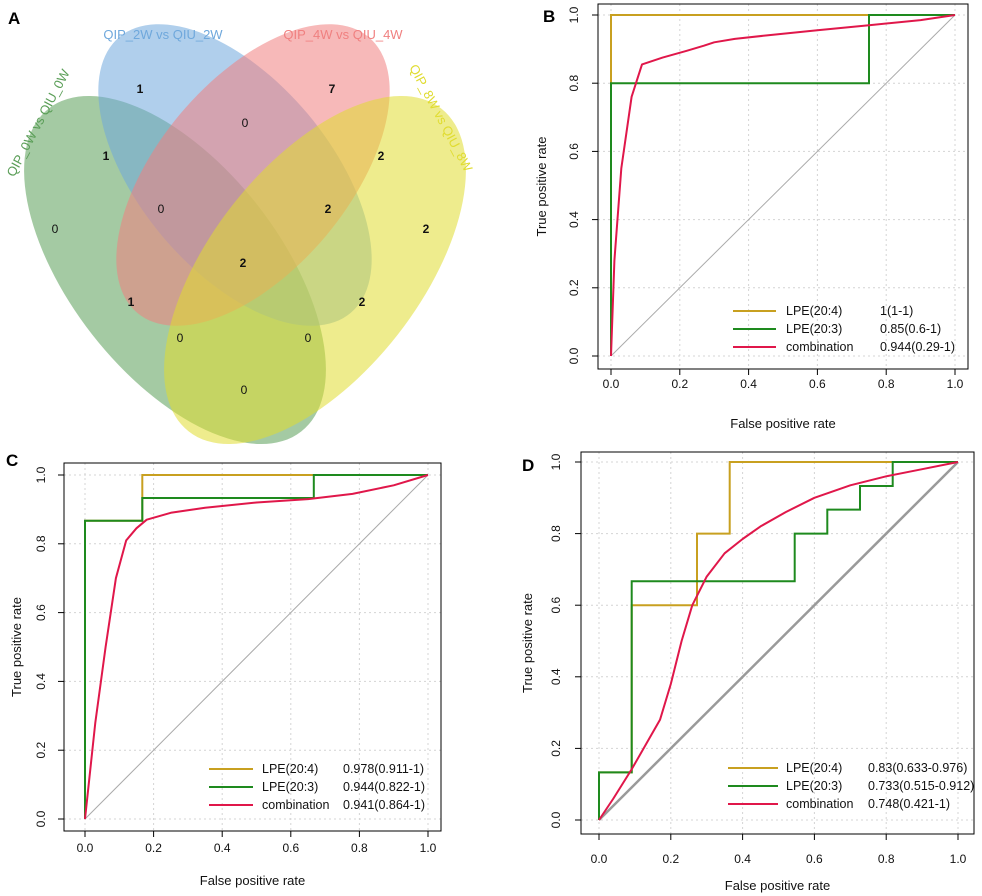 The image size is (982, 896). I want to click on legend-auc: 1(1-1), so click(896, 311).